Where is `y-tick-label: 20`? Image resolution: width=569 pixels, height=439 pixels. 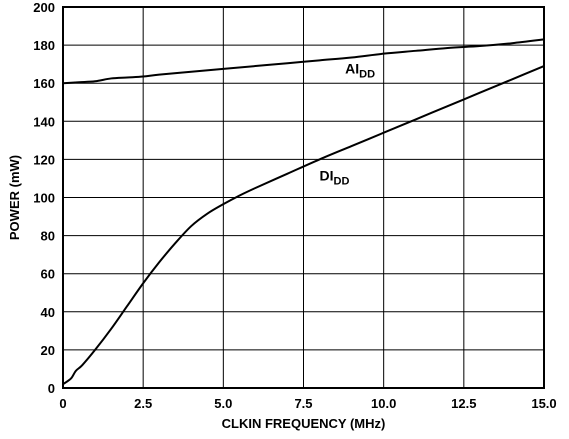
y-tick-label: 20 is located at coordinates (48, 350).